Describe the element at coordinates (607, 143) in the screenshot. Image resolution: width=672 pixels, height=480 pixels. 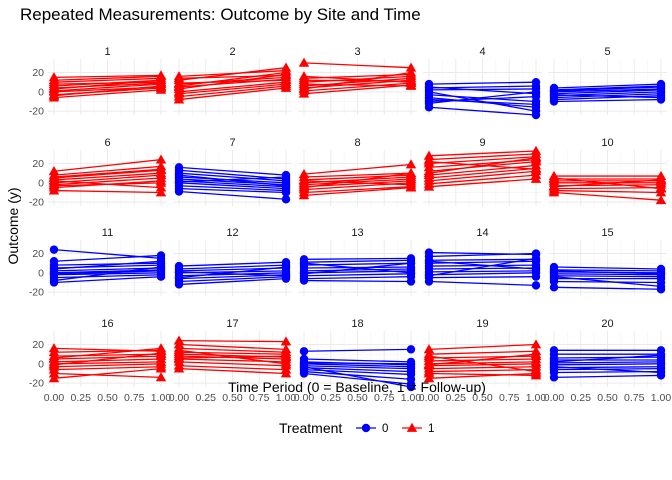
I see `facet-strip-label: 10` at that location.